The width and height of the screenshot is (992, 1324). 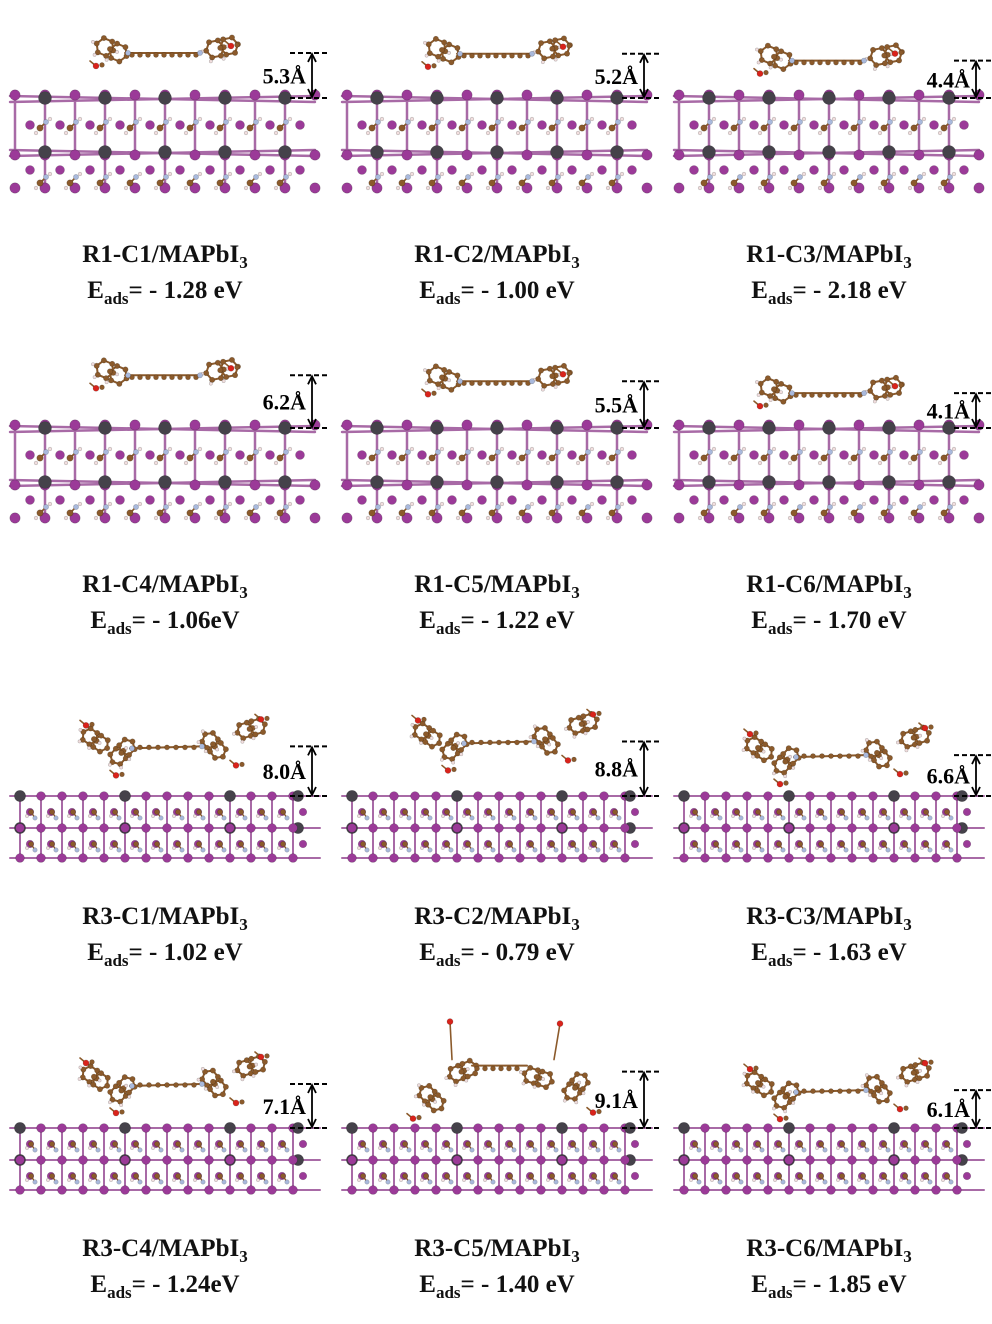 What do you see at coordinates (828, 141) in the screenshot?
I see `mapbi3-slab` at bounding box center [828, 141].